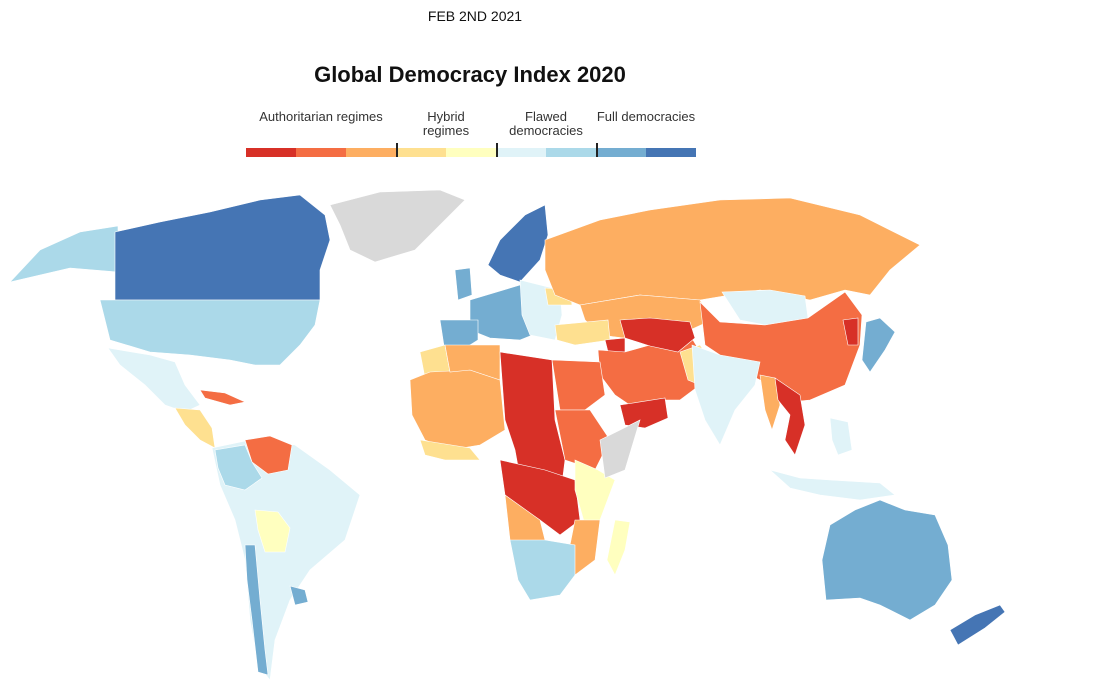 This screenshot has width=1118, height=682. Describe the element at coordinates (222, 397) in the screenshot. I see `region-cuba` at that location.